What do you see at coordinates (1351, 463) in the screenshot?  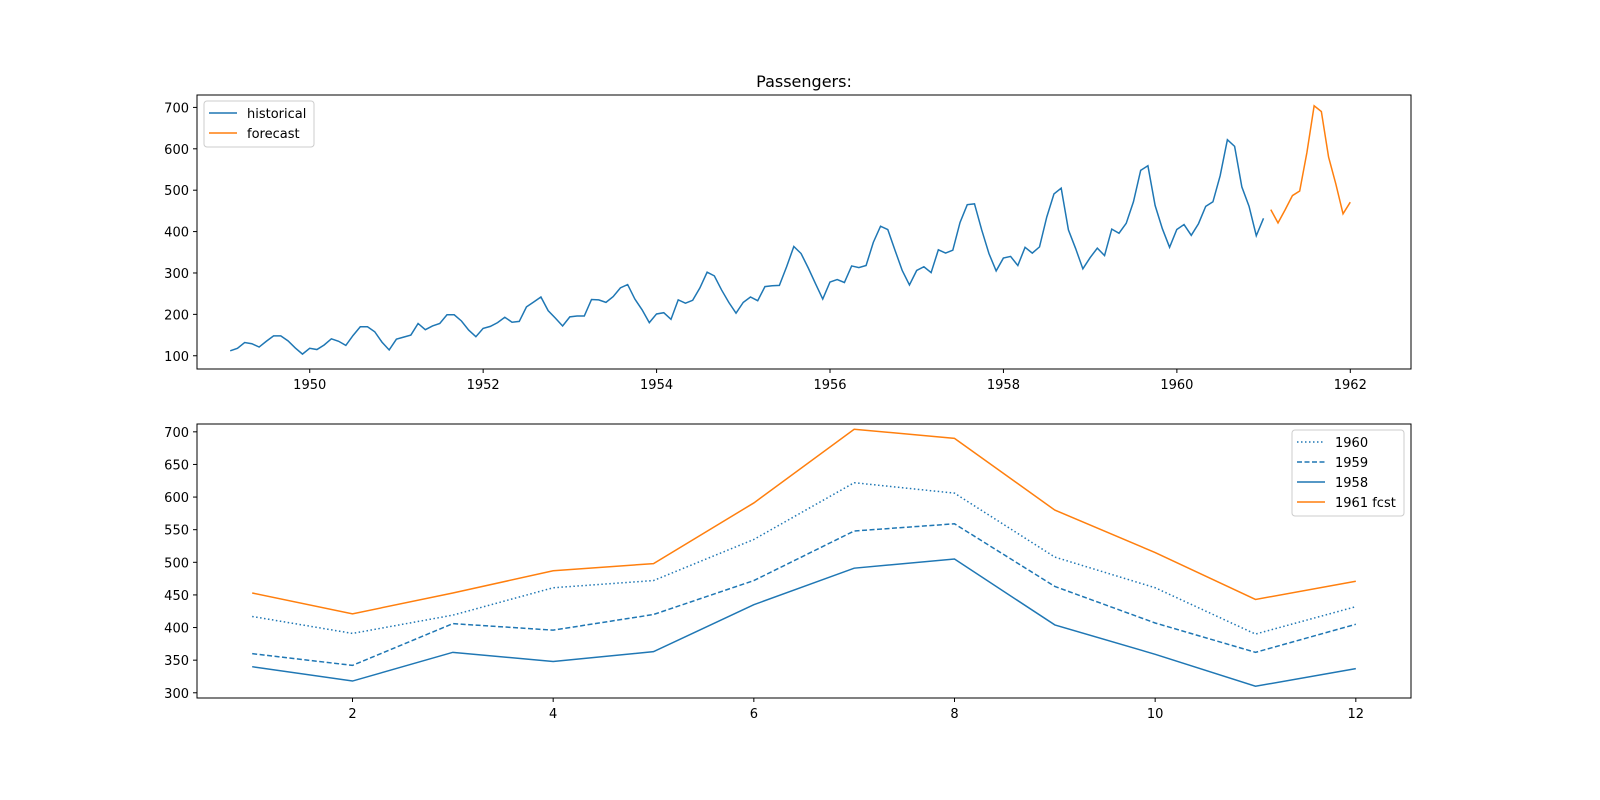 I see `legend-label: 1959` at bounding box center [1351, 463].